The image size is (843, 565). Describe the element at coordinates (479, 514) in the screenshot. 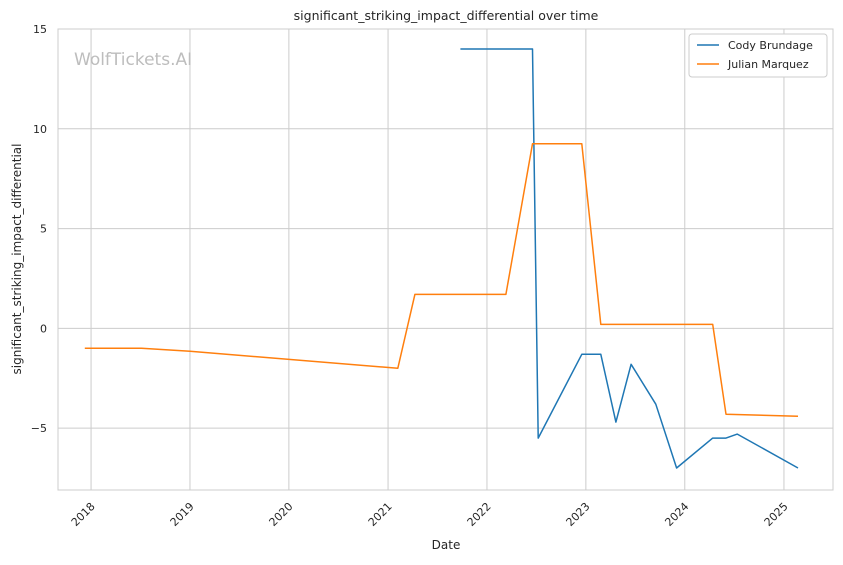

I see `x-tick-label: 2022` at that location.